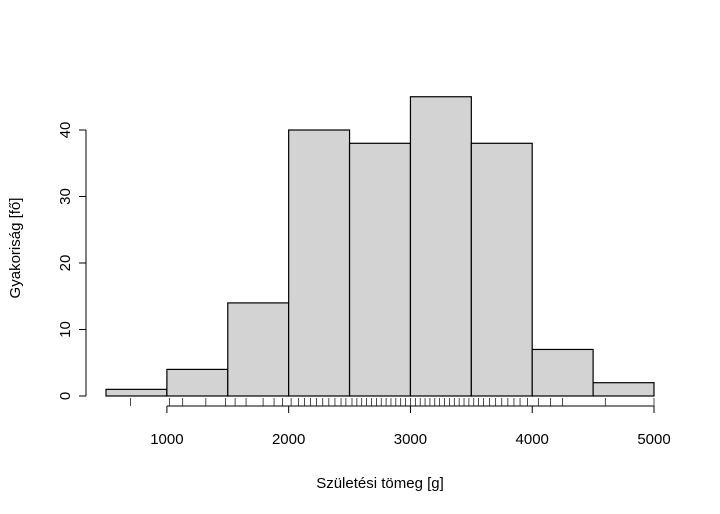  I want to click on y-tick-label: 10, so click(65, 329).